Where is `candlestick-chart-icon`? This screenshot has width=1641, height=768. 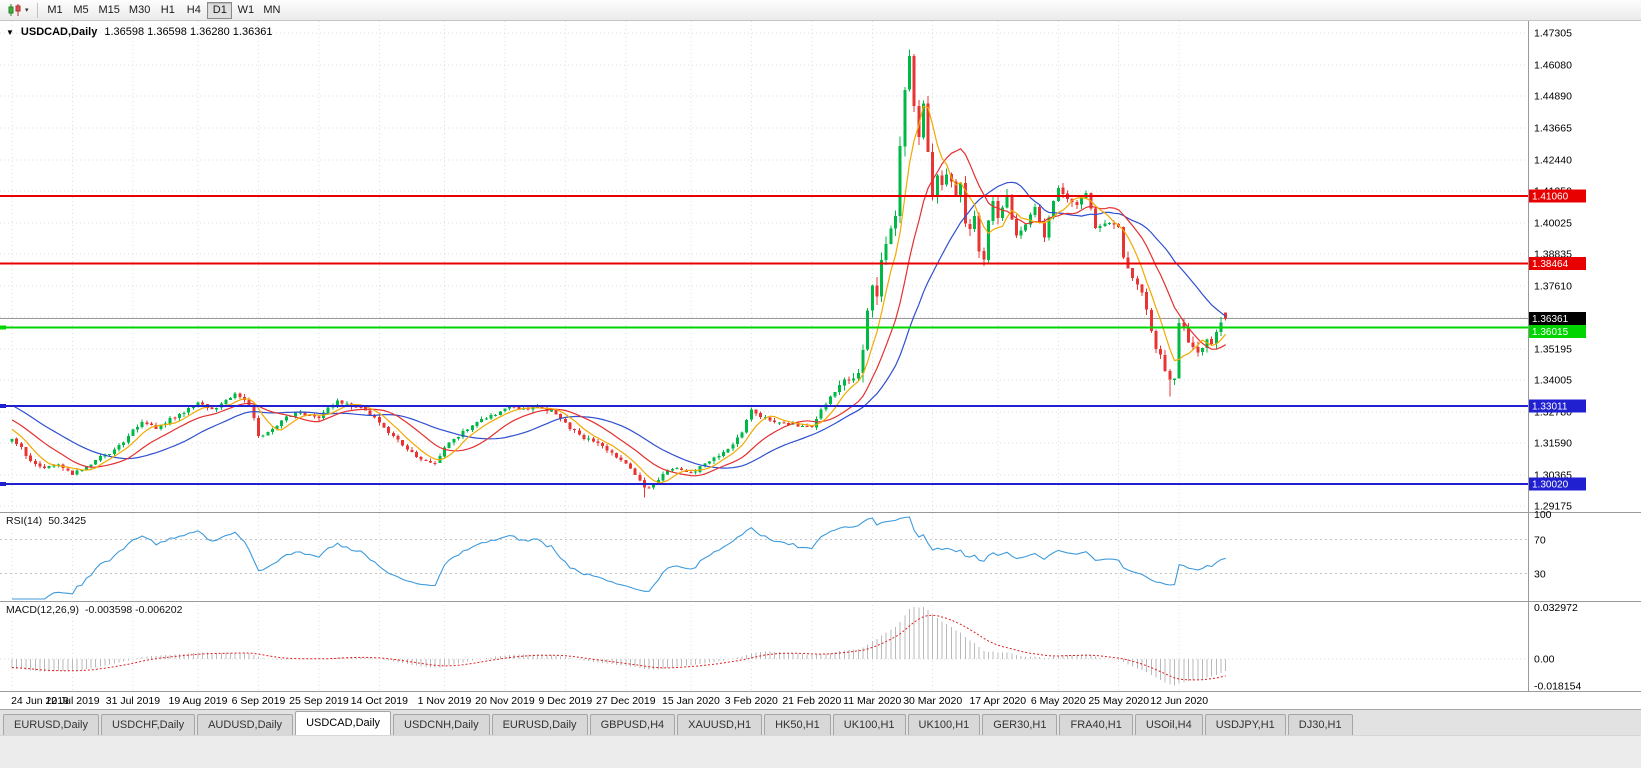 candlestick-chart-icon is located at coordinates (14, 10).